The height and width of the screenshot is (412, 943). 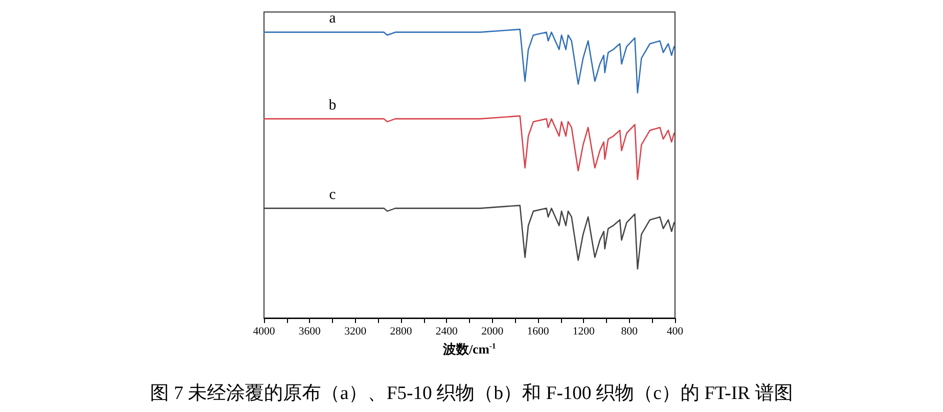 What do you see at coordinates (332, 18) in the screenshot?
I see `series-label: a` at bounding box center [332, 18].